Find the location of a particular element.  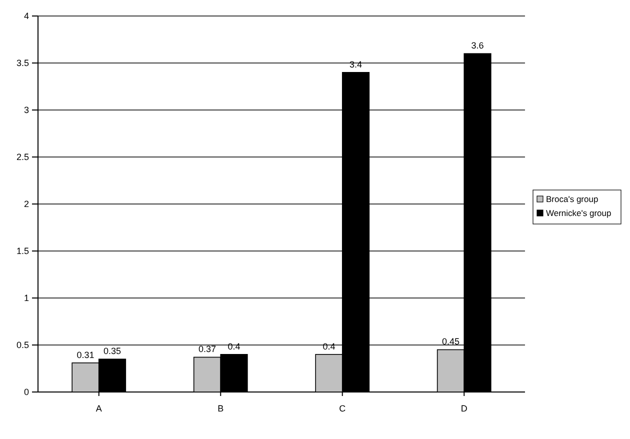

y-tick-label: 2.5 is located at coordinates (22, 157).